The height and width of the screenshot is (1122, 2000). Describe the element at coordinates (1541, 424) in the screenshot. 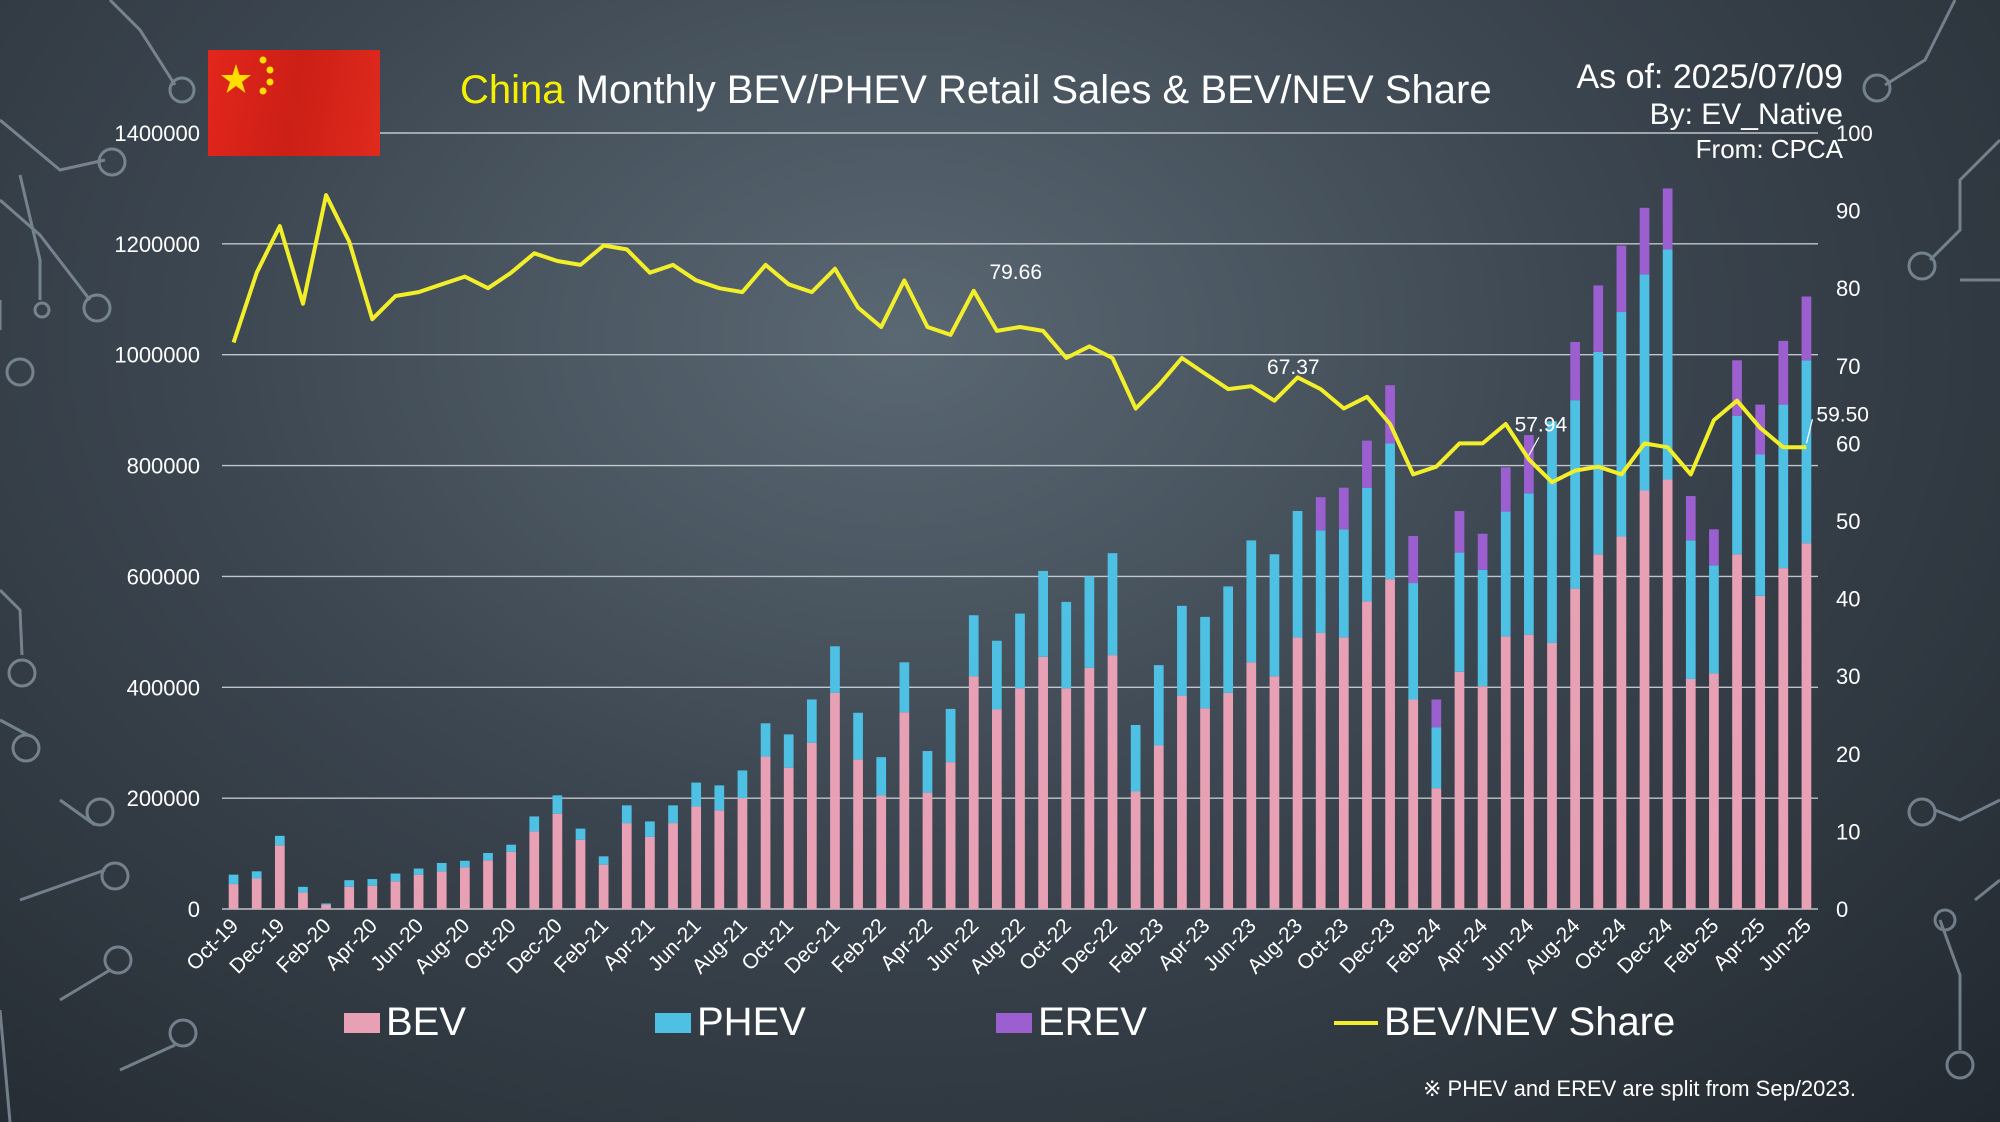

I see `annotation-label: 57.94` at that location.